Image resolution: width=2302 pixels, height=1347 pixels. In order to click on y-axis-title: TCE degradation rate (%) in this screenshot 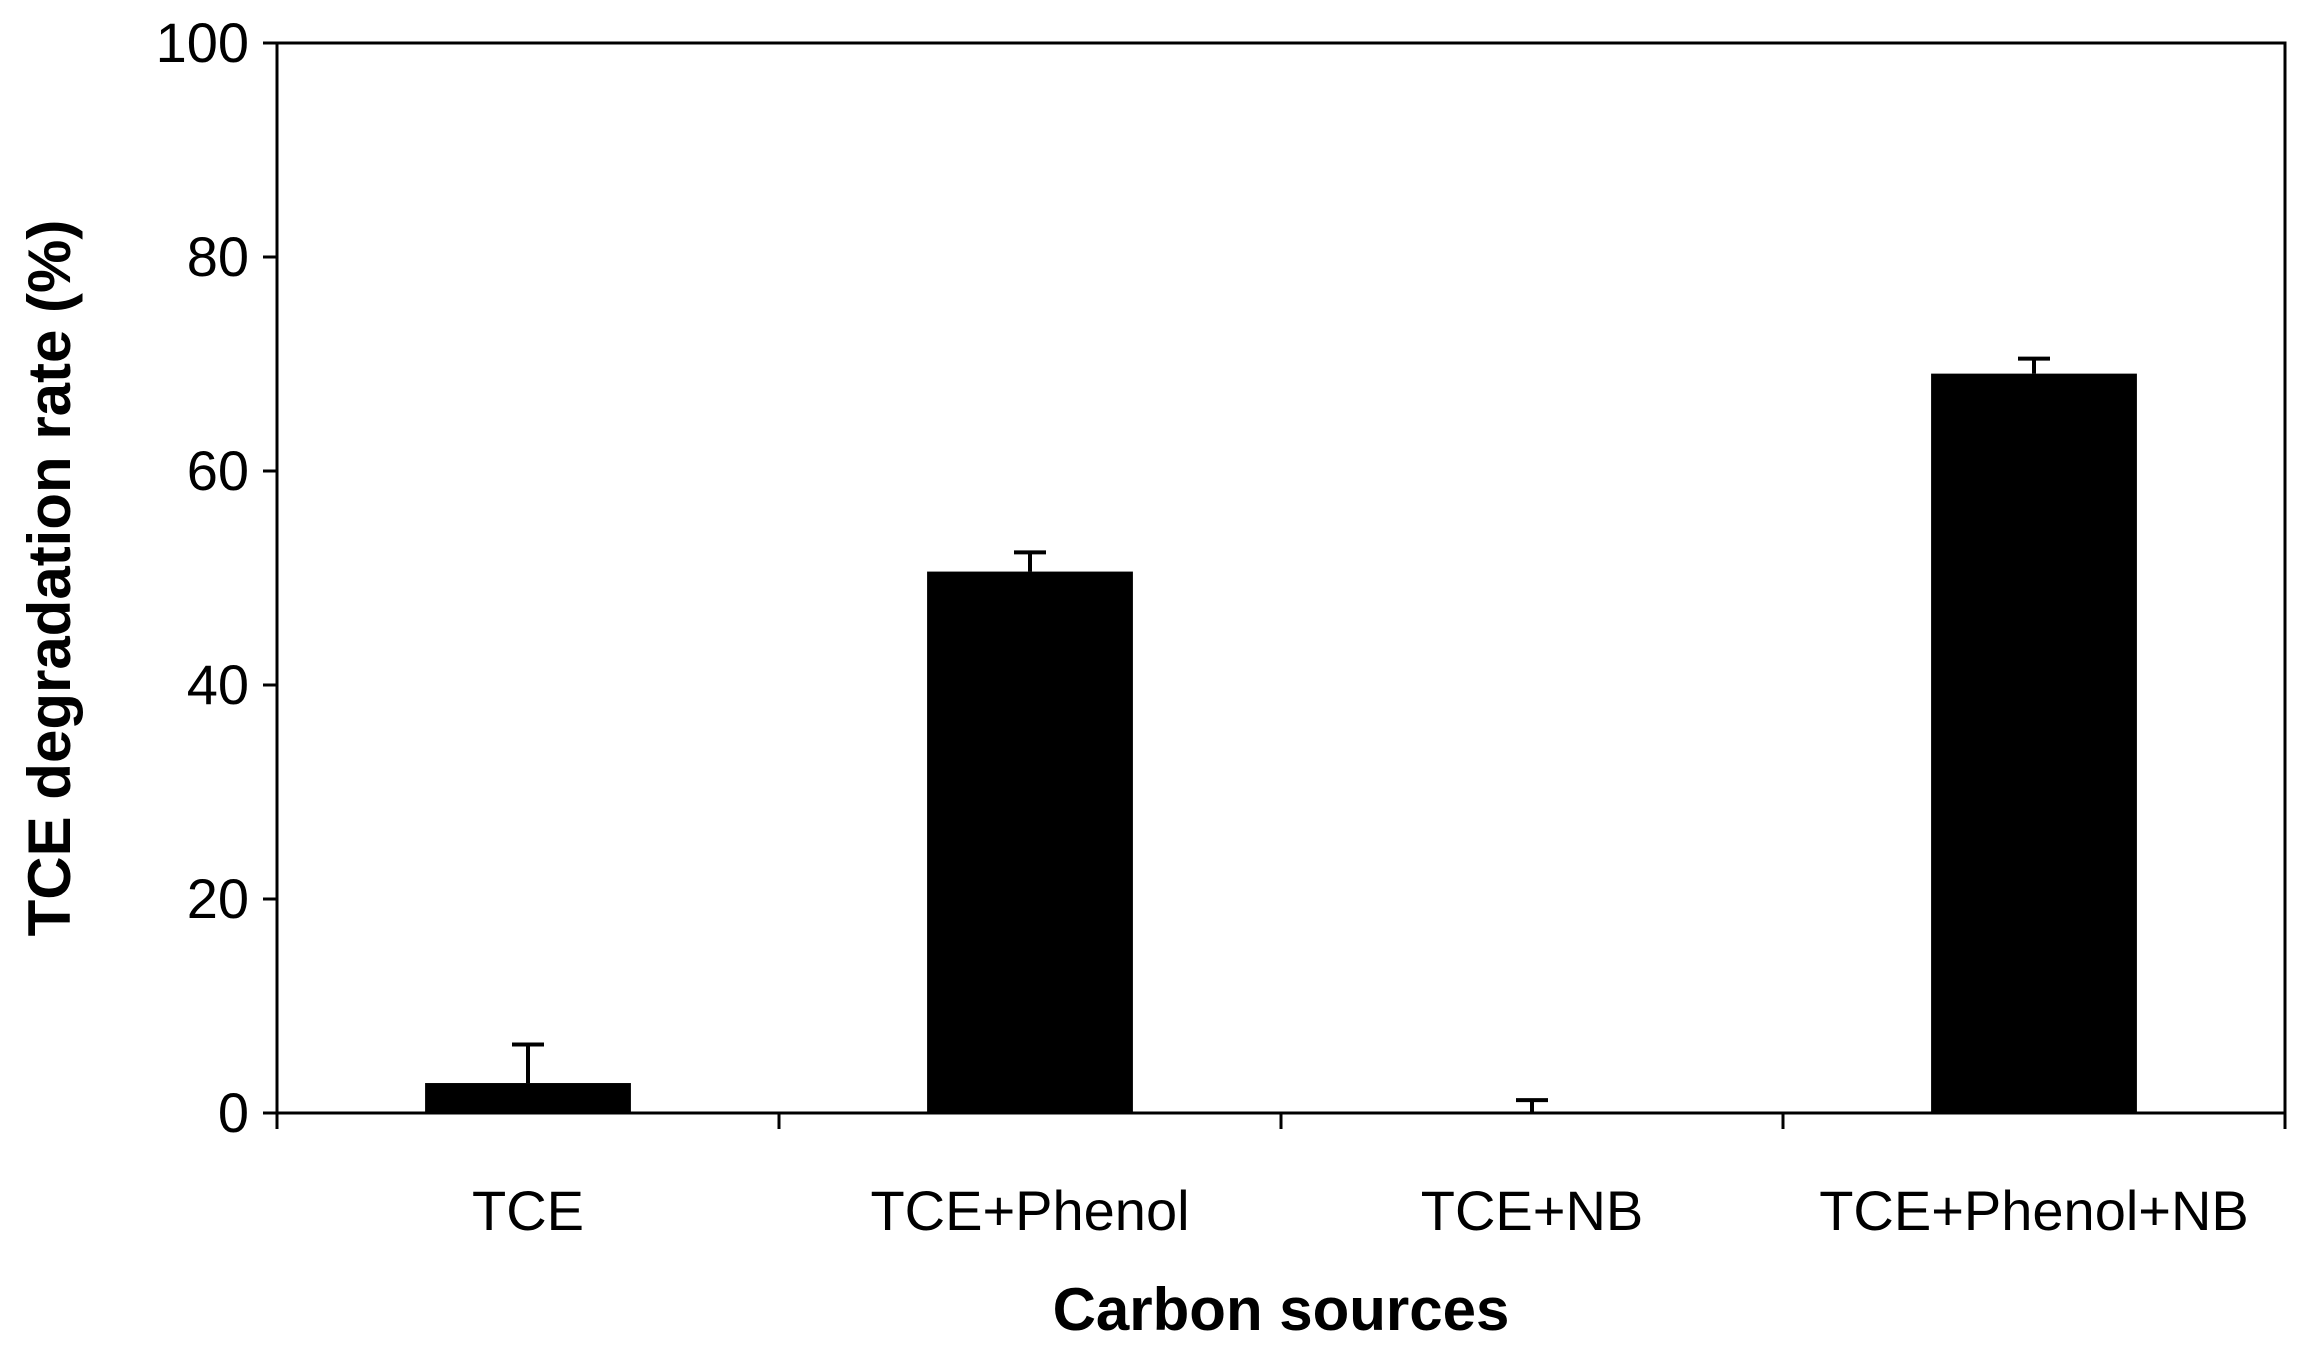, I will do `click(49, 578)`.